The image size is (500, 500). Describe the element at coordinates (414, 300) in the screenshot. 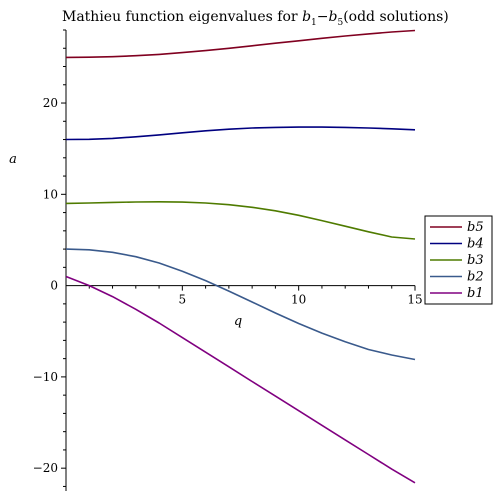

I see `x-tick-label: 15` at that location.